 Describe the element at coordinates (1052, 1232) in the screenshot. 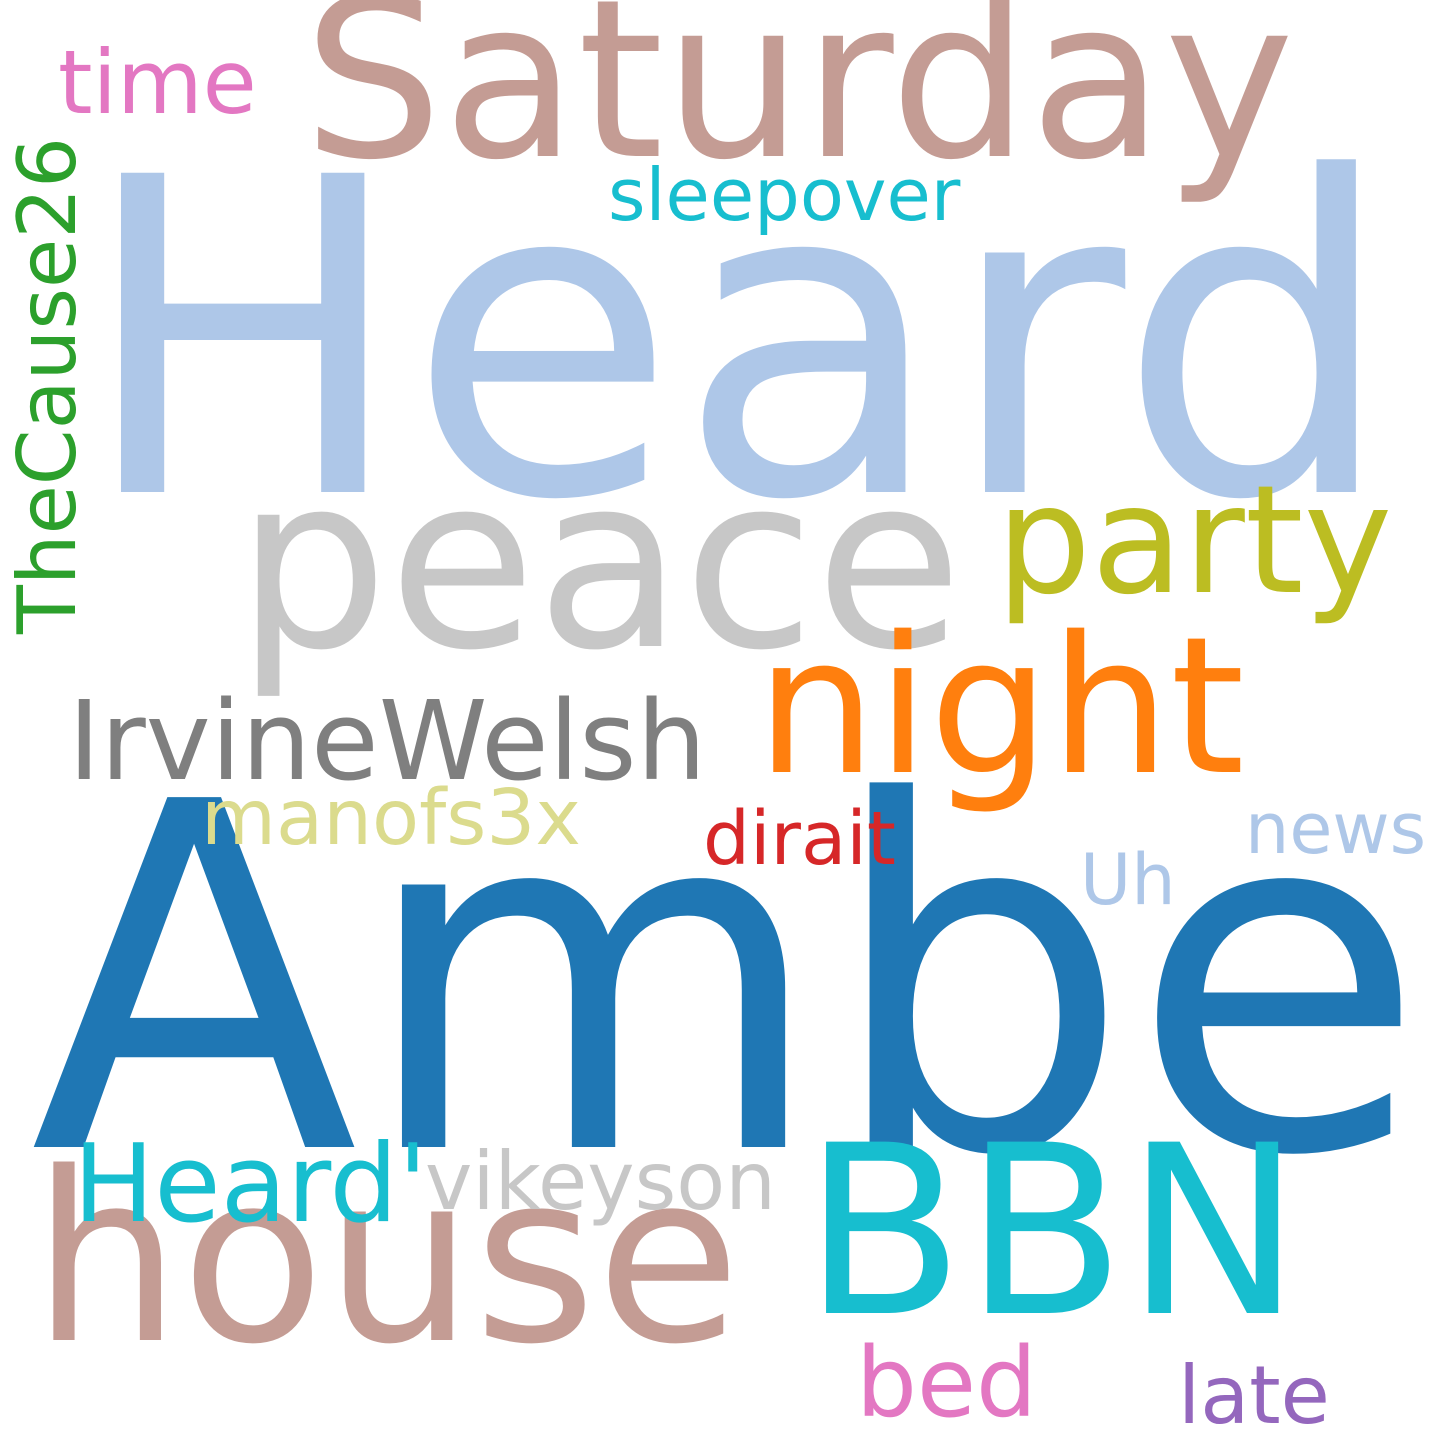

I see `word-bbn: BBN` at that location.